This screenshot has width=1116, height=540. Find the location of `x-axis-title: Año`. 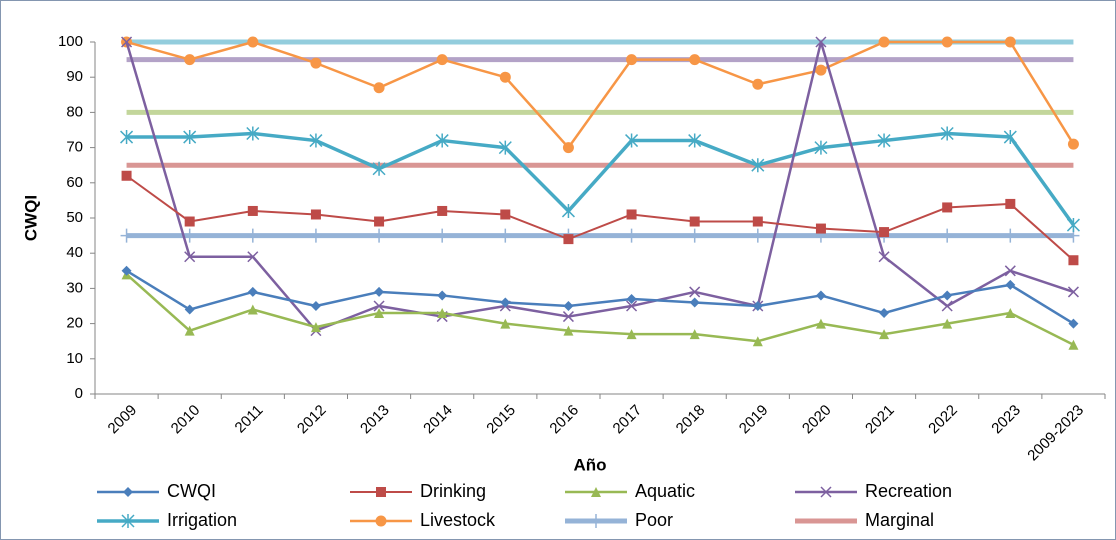

x-axis-title: Año is located at coordinates (589, 464).